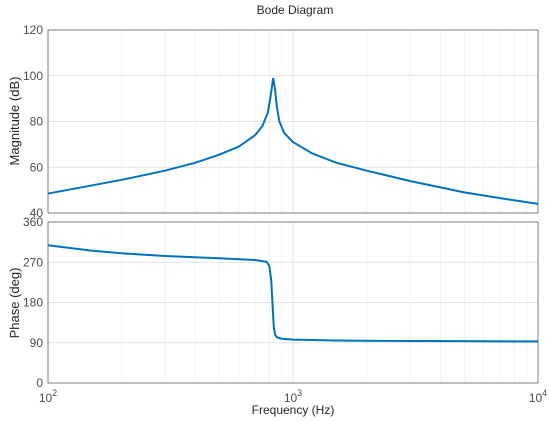 Image resolution: width=550 pixels, height=421 pixels. I want to click on phase-y-tick-label: 180, so click(33, 303).